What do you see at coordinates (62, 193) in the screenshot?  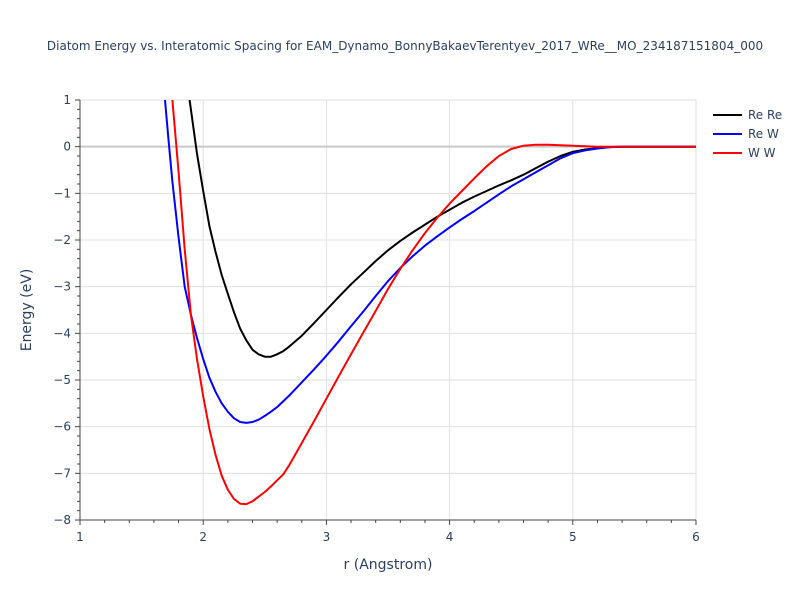 I see `y-tick-label: −1` at bounding box center [62, 193].